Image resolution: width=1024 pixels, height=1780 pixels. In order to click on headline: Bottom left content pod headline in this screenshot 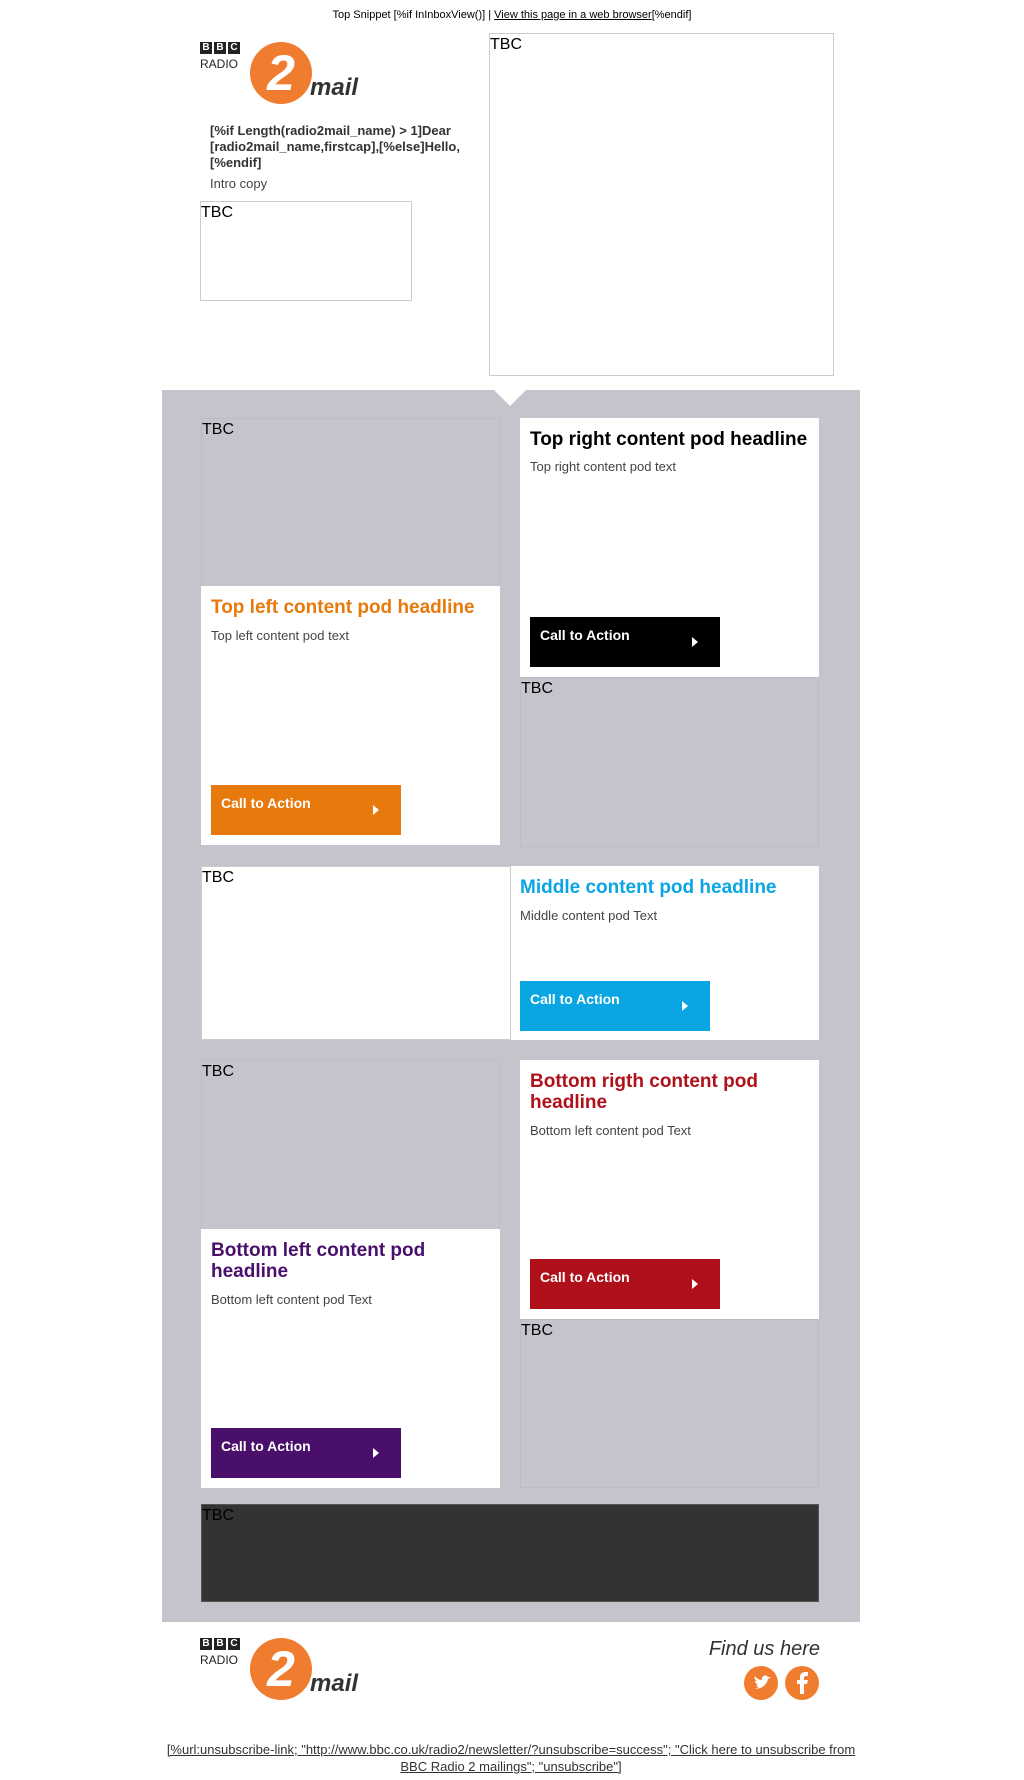, I will do `click(318, 1261)`.